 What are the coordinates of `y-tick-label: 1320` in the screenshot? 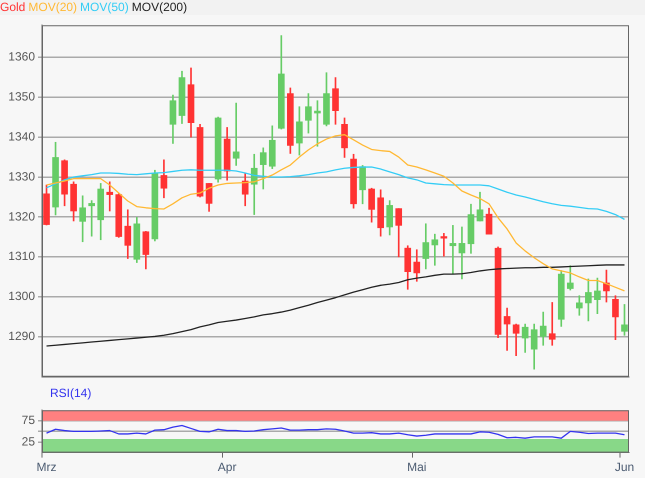 It's located at (22, 216).